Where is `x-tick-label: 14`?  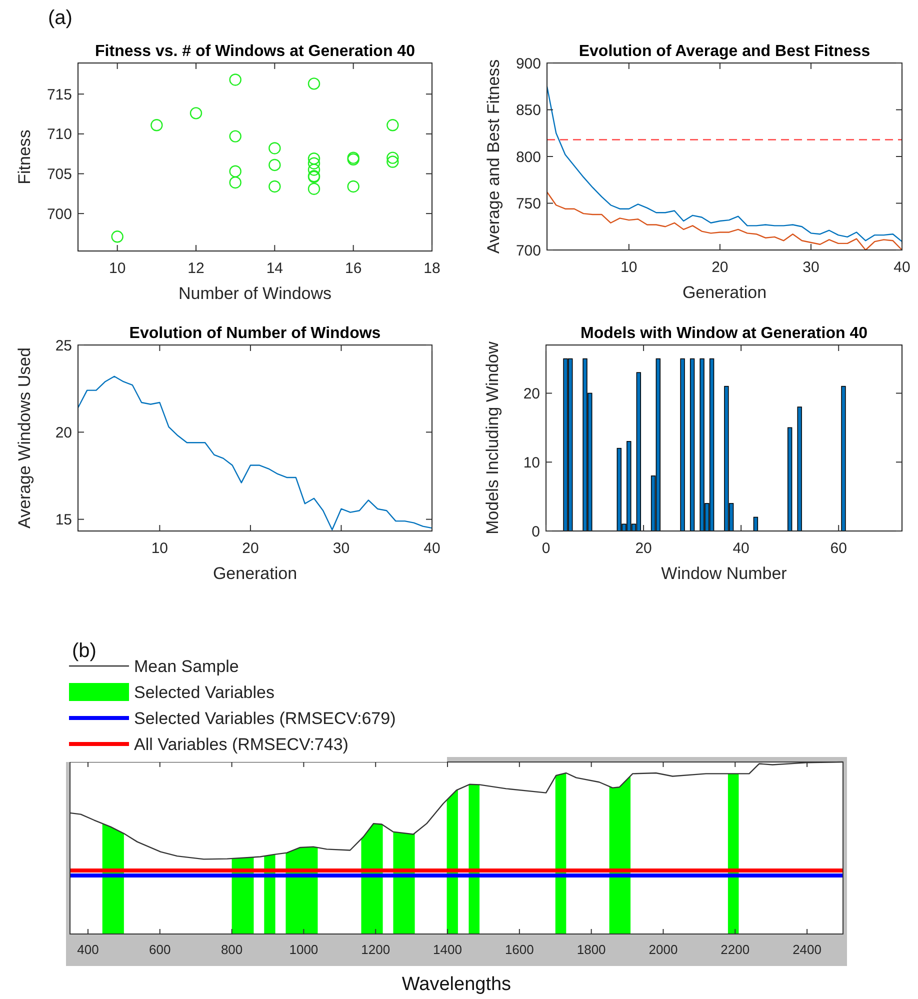
x-tick-label: 14 is located at coordinates (275, 268).